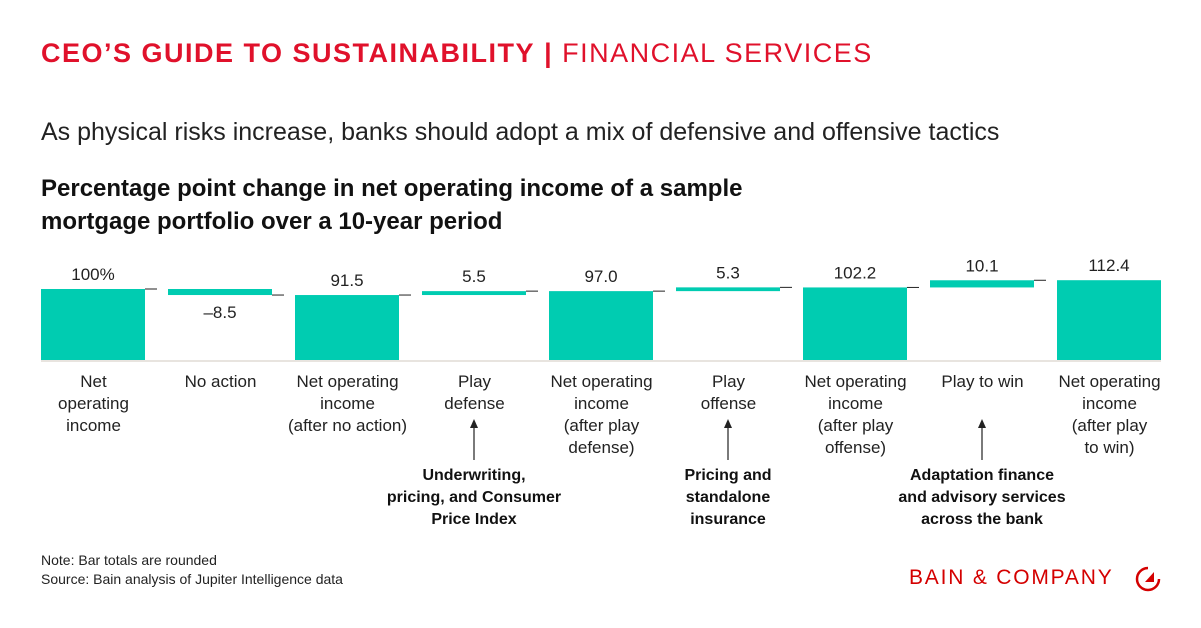  I want to click on annotation-line: pricing, and Consumer, so click(474, 497).